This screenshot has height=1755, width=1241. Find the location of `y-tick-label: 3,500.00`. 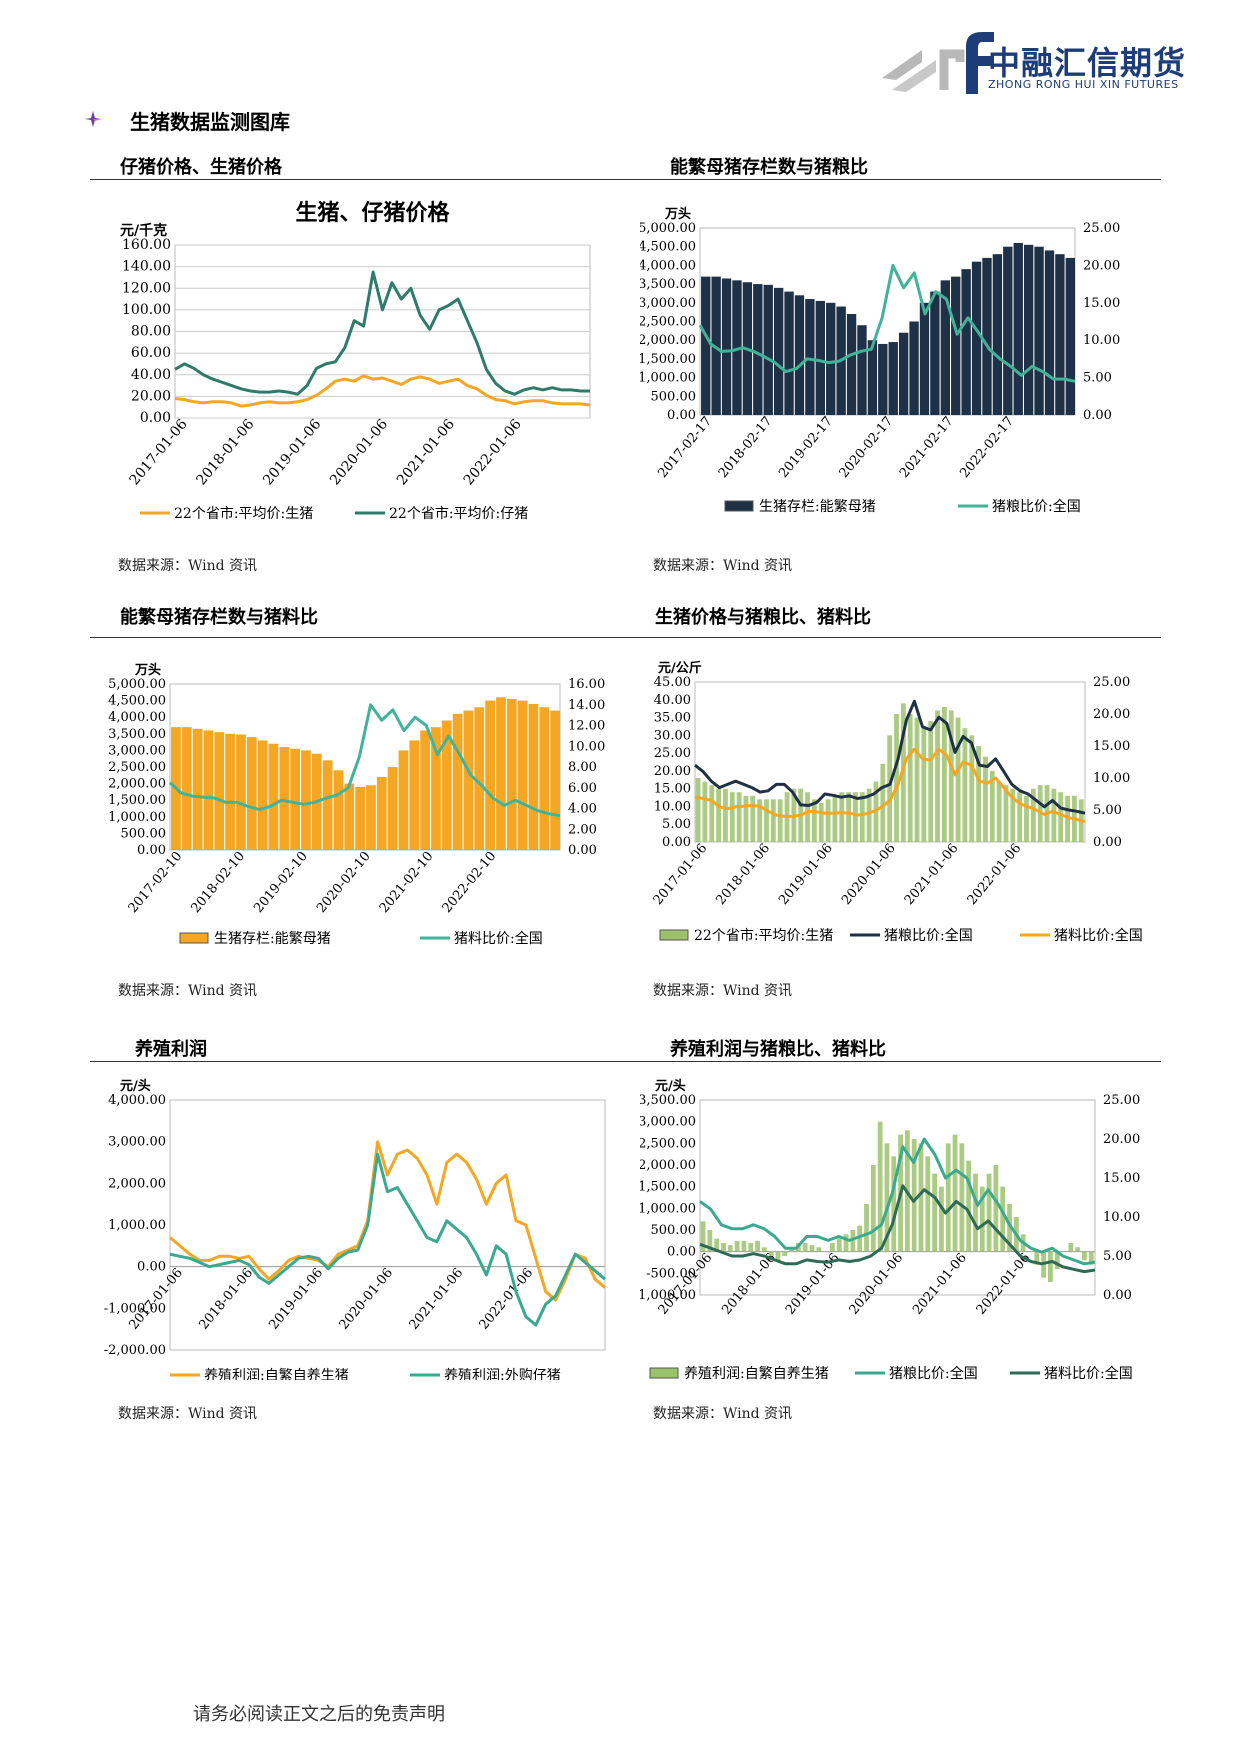

y-tick-label: 3,500.00 is located at coordinates (137, 734).